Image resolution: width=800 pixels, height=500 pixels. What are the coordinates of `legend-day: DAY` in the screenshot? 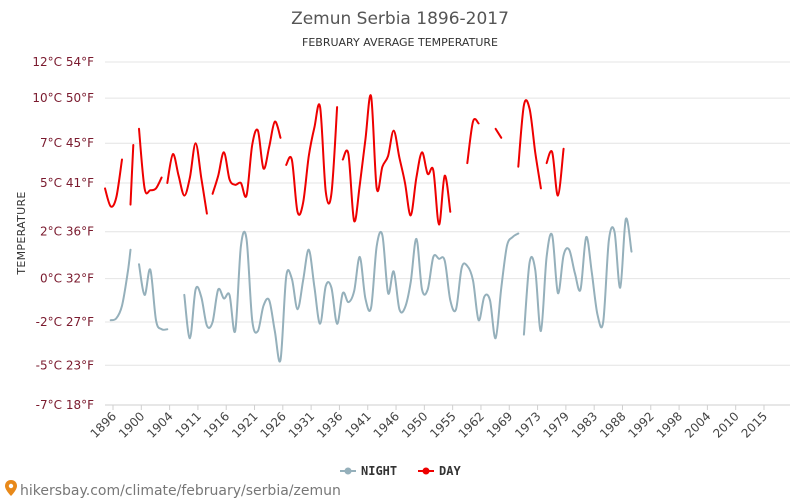 It's located at (439, 471).